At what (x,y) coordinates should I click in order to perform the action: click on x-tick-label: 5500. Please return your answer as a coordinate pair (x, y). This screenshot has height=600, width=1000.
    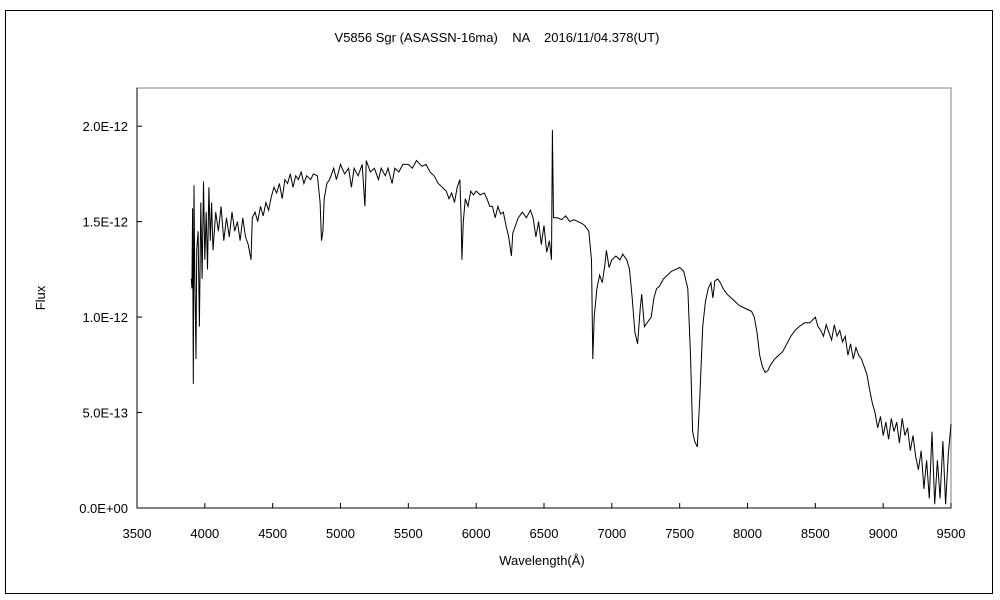
    Looking at the image, I should click on (408, 533).